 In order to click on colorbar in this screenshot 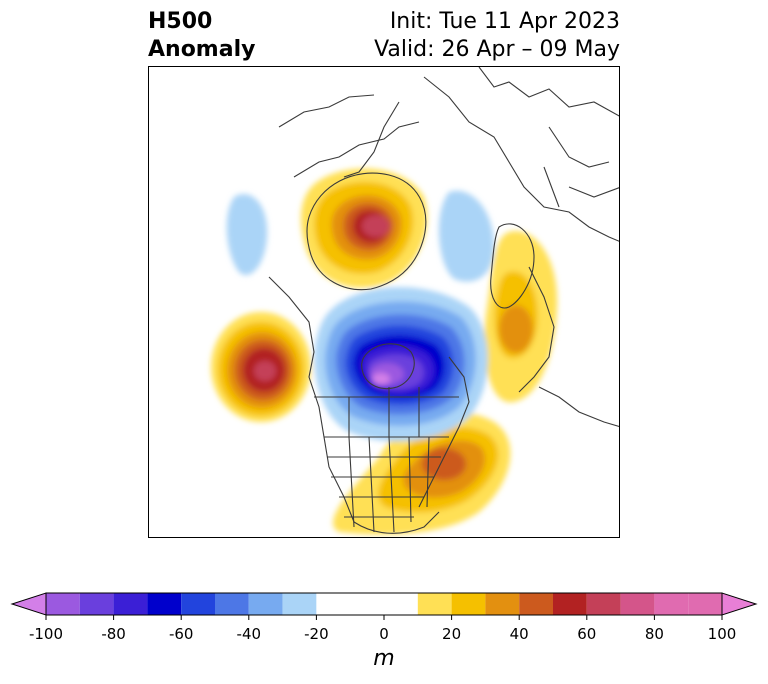, I will do `click(384, 606)`.